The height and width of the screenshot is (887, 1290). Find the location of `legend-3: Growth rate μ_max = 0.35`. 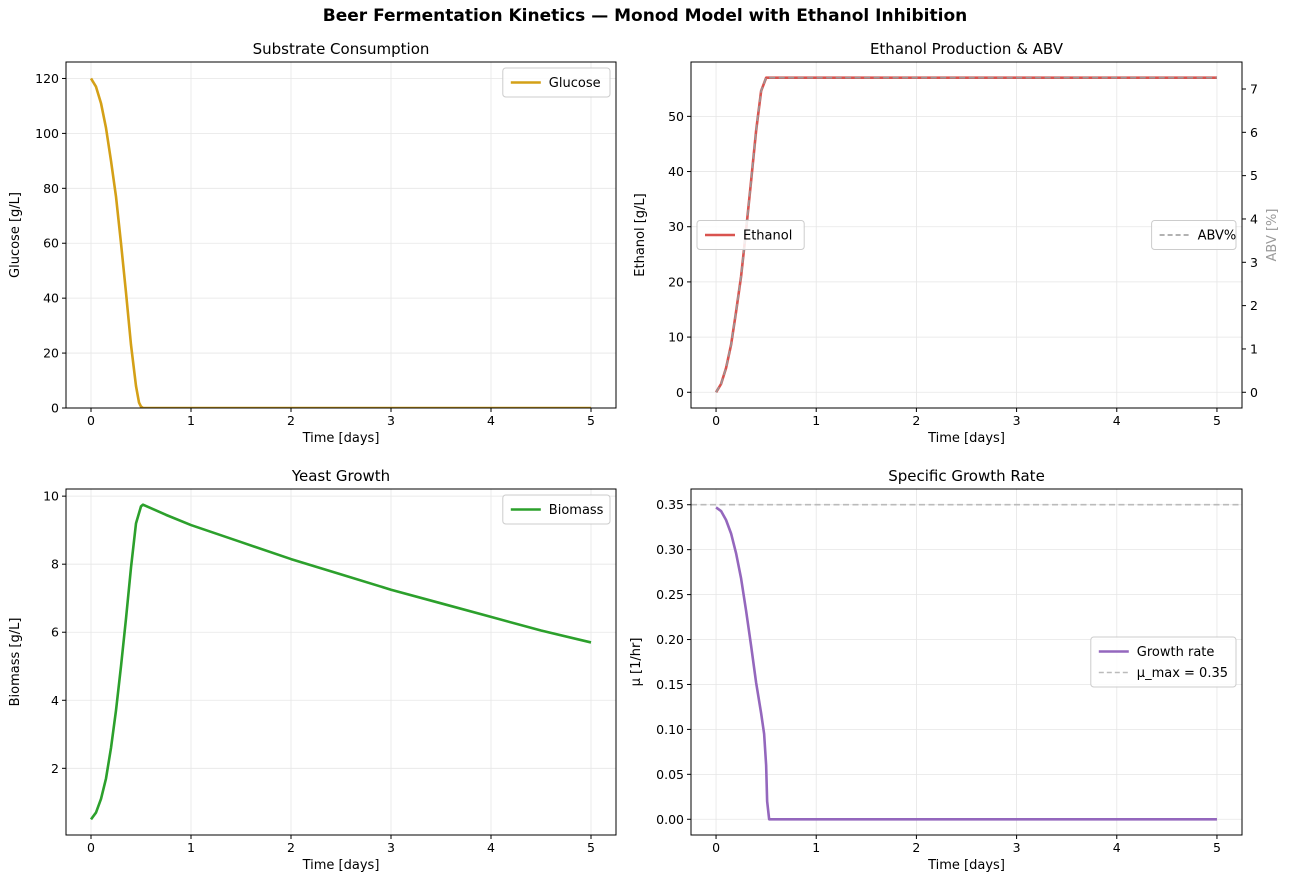

legend-3: Growth rate μ_max = 0.35 is located at coordinates (1163, 662).